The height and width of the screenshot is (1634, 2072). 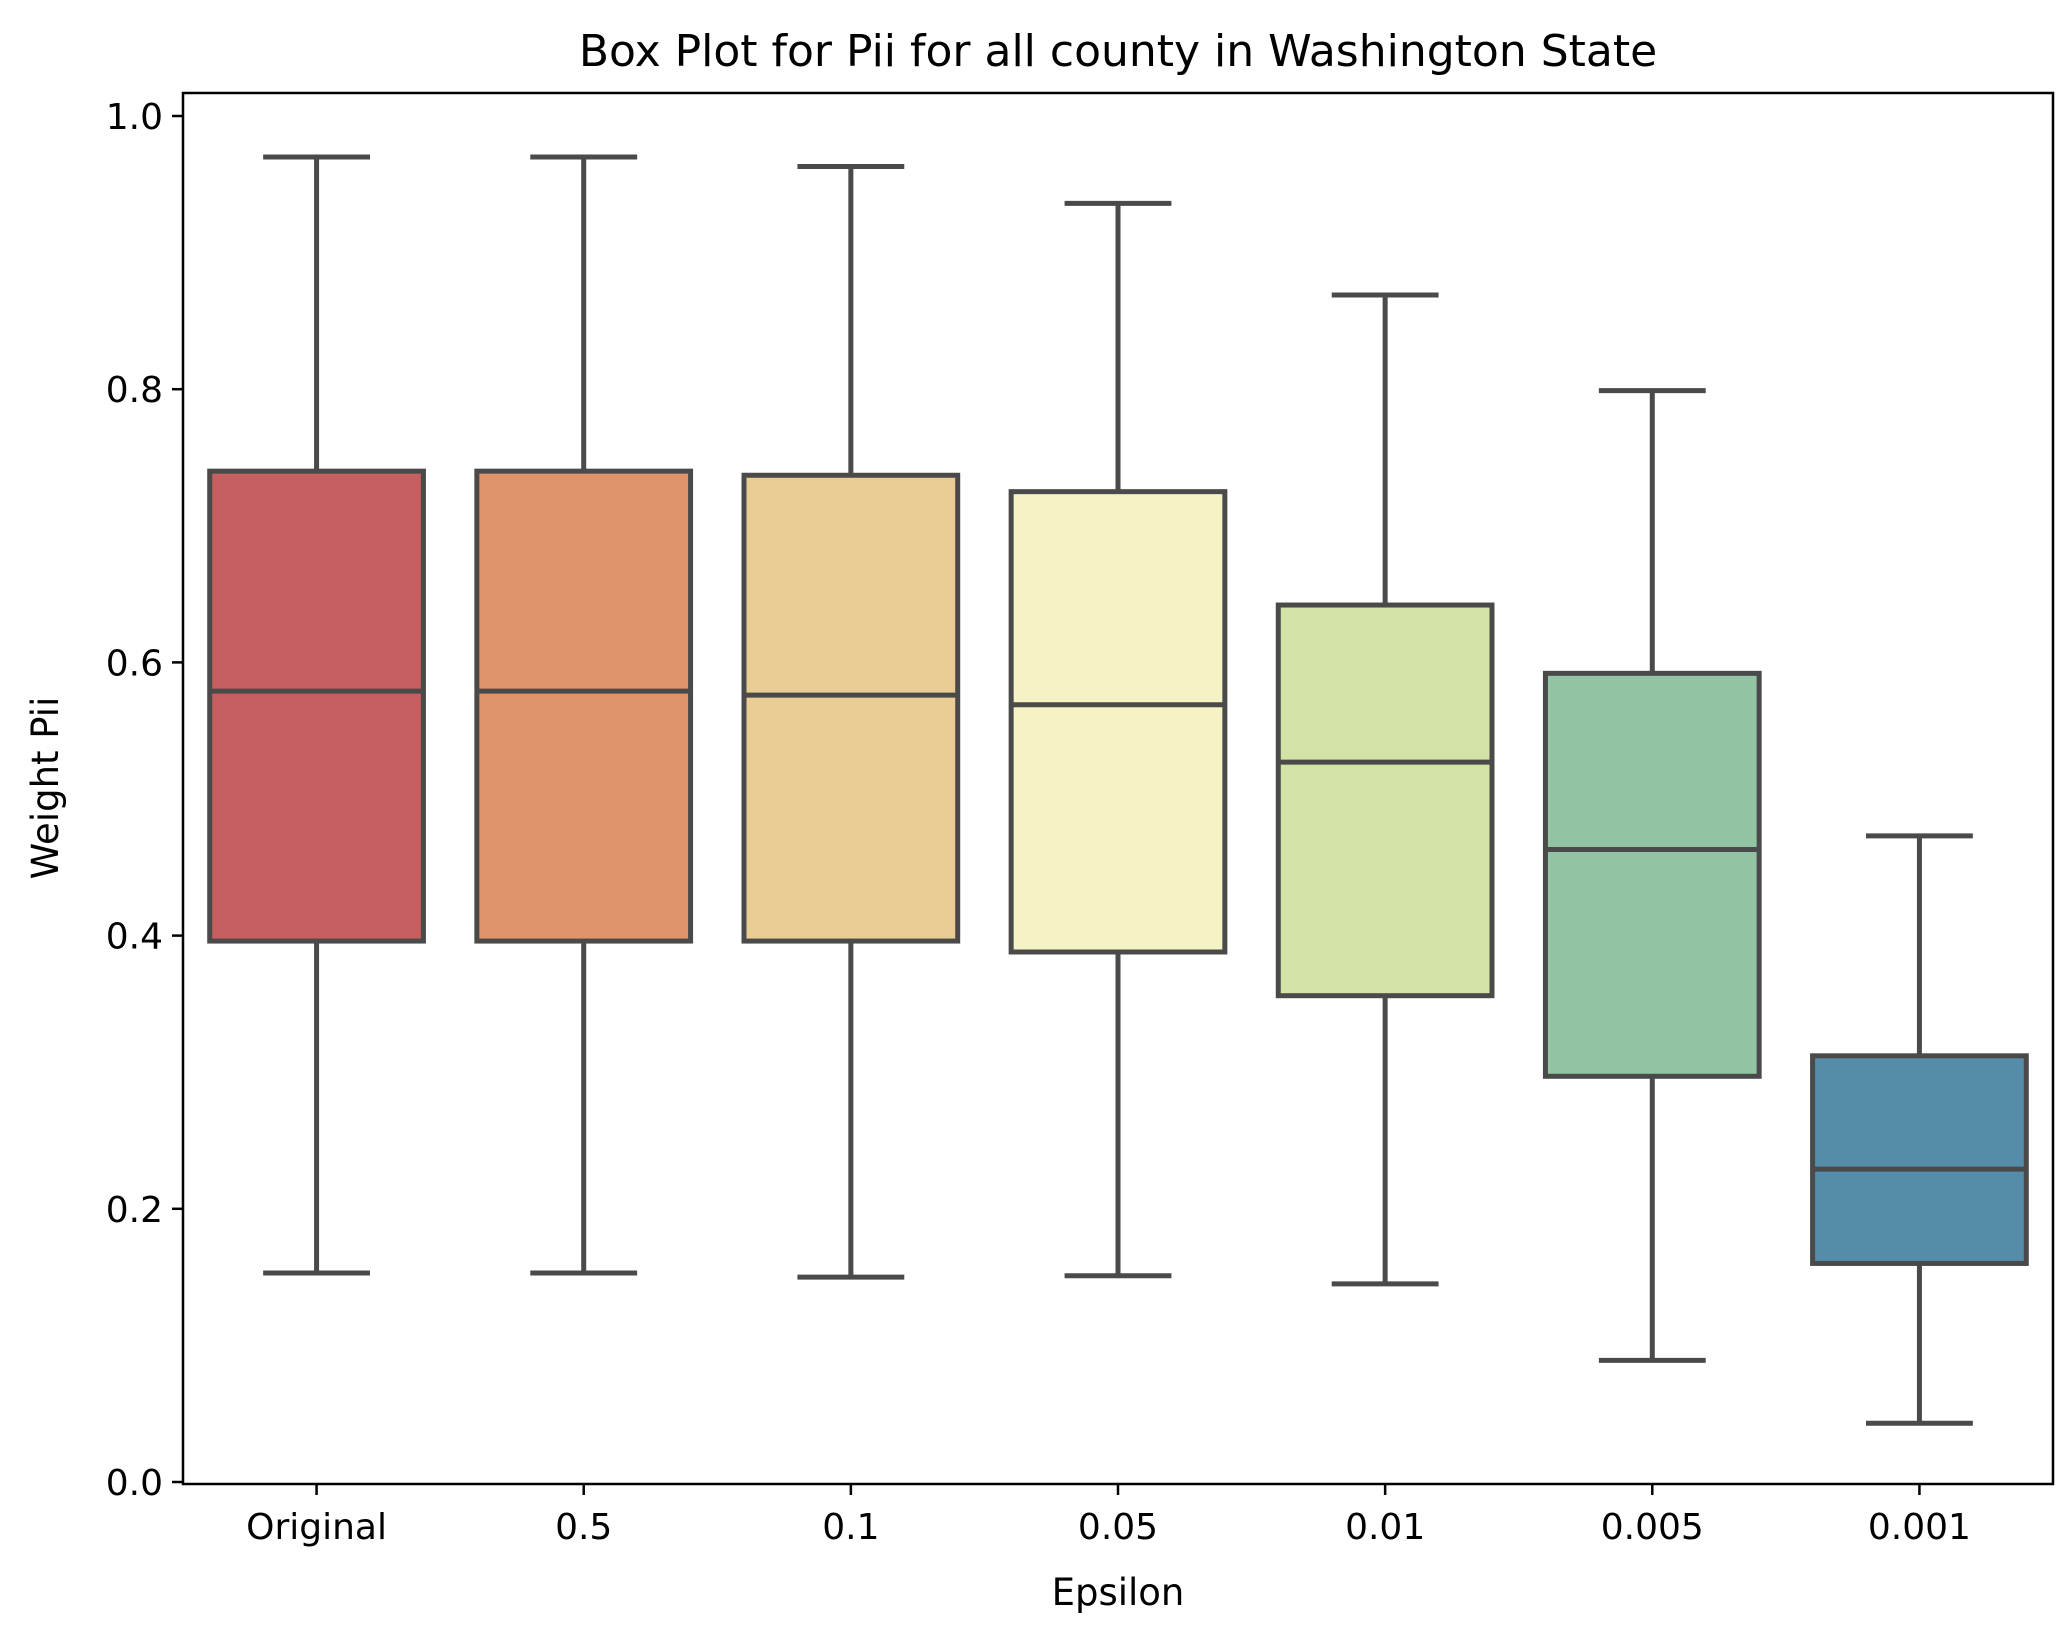 What do you see at coordinates (45, 788) in the screenshot?
I see `y-axis-label: Weight Pii` at bounding box center [45, 788].